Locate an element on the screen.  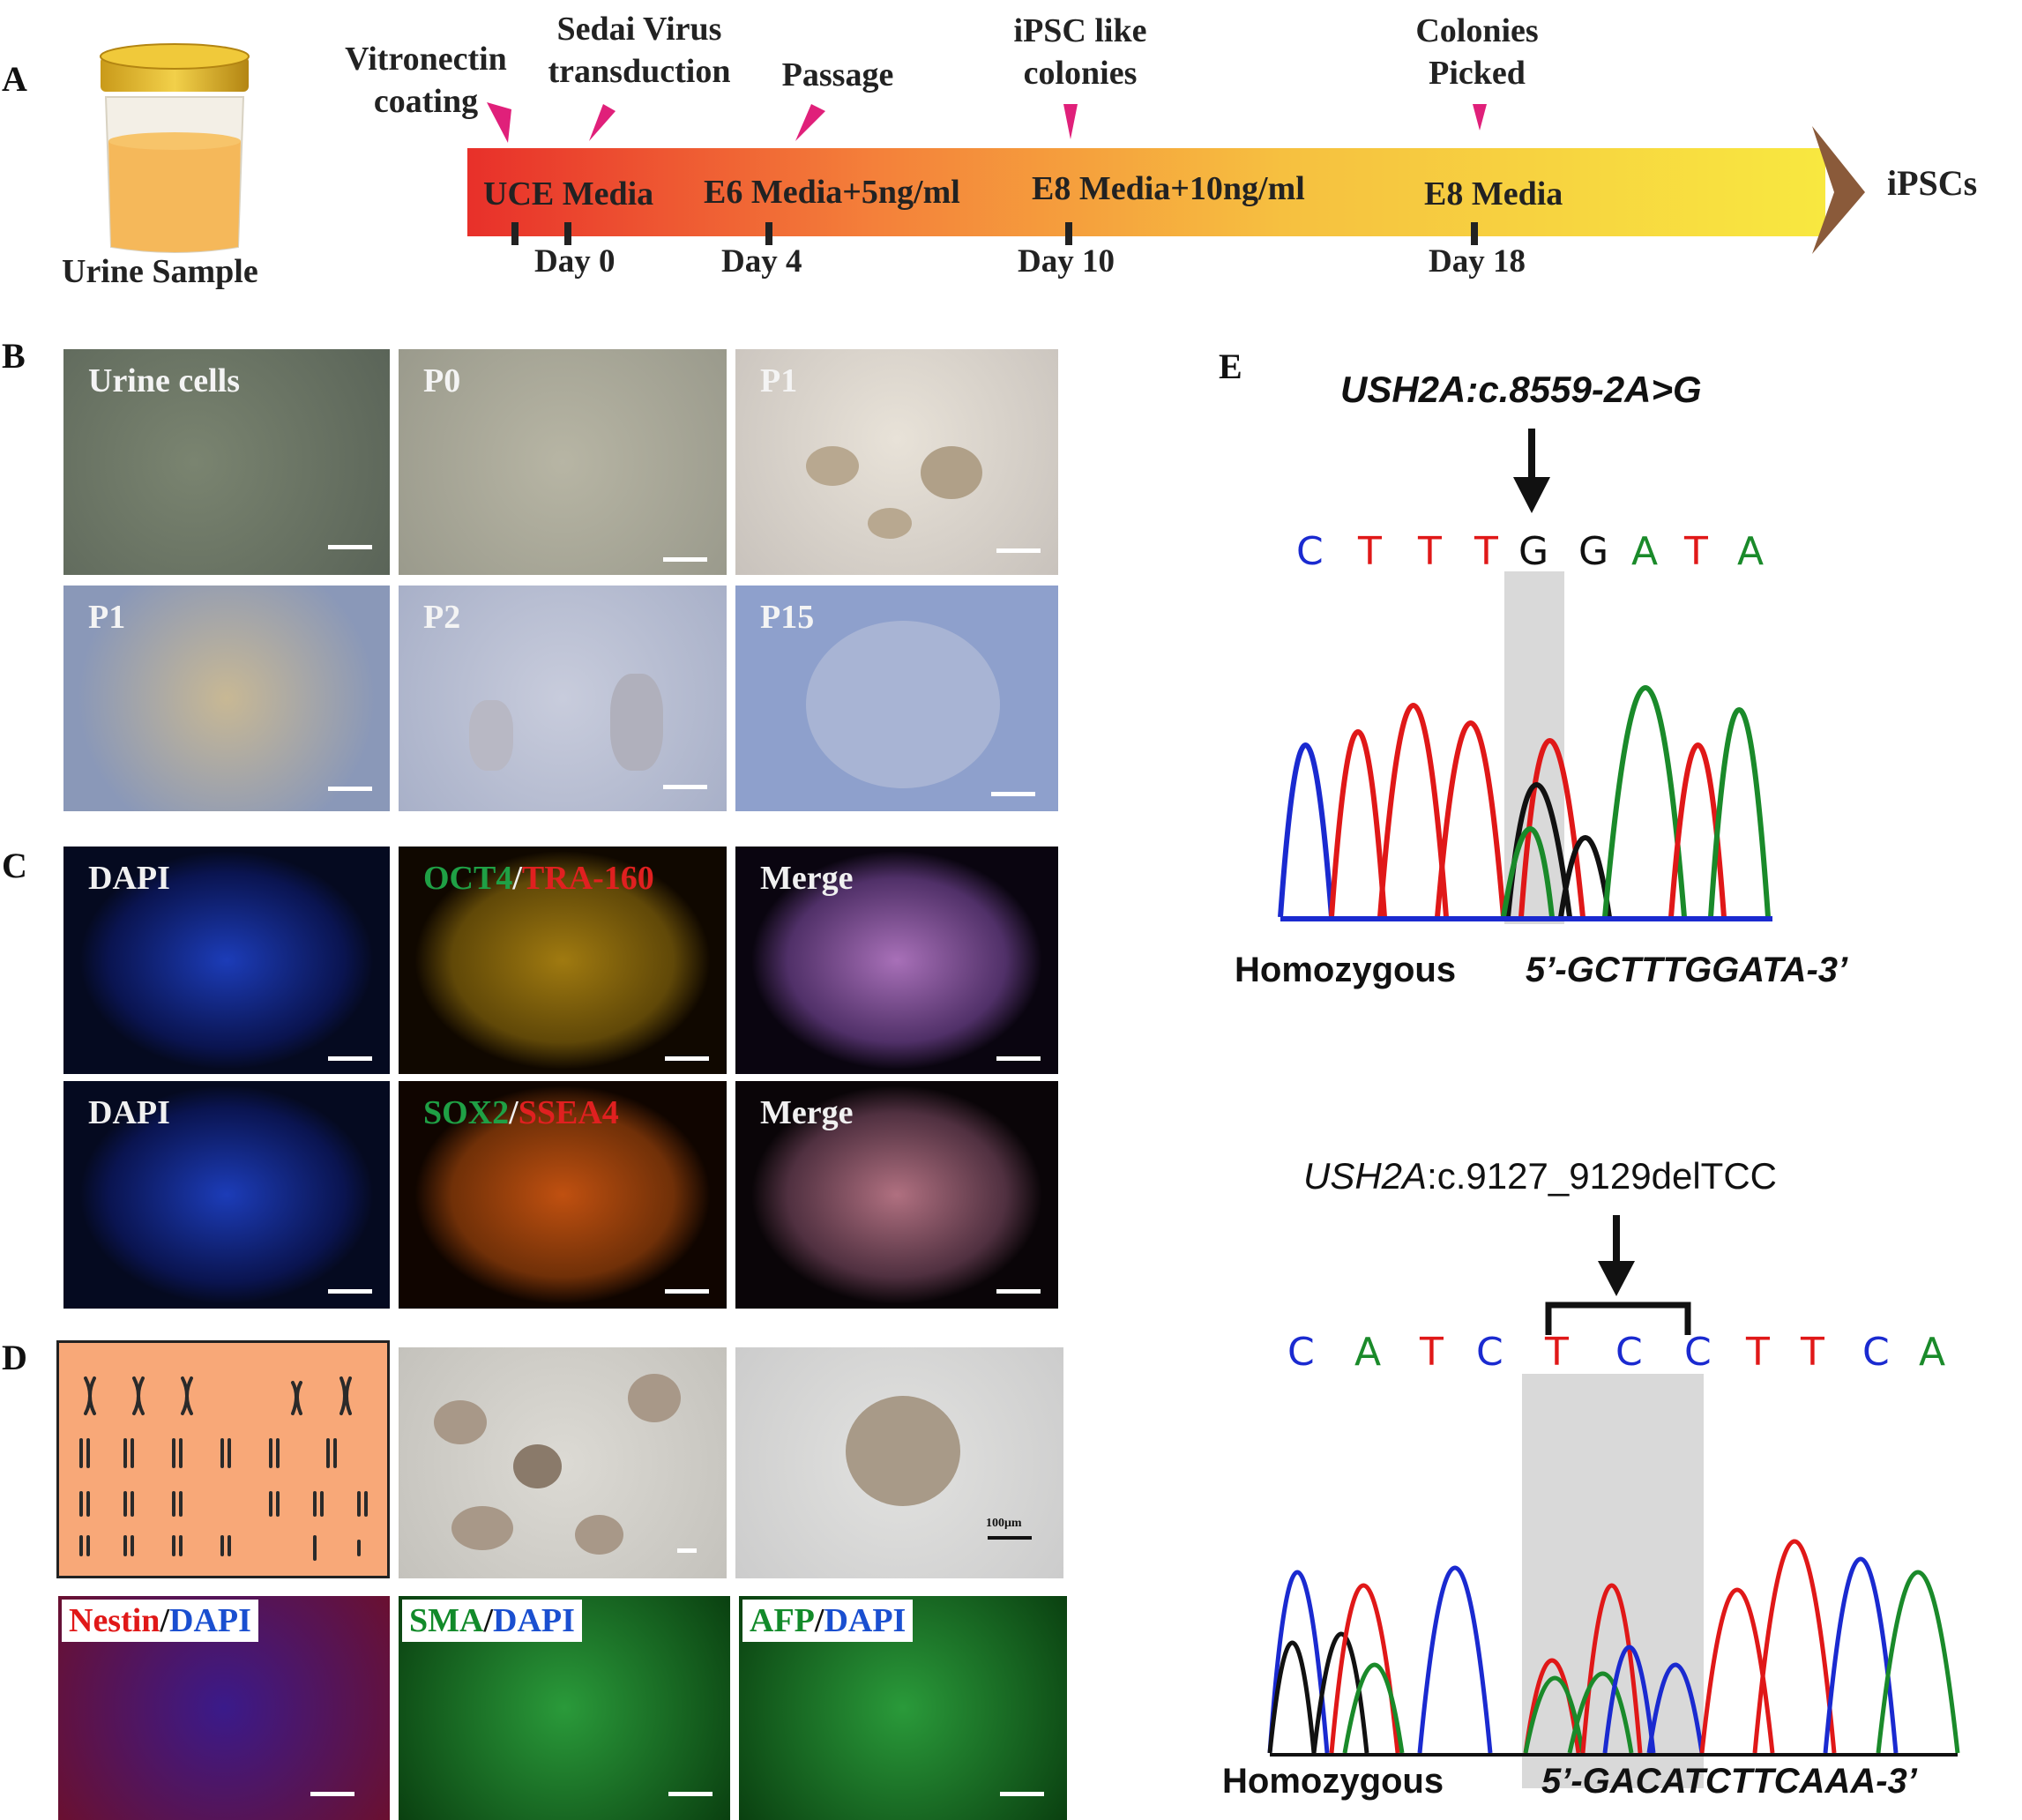
day-0-label: Day 0 is located at coordinates (575, 261).